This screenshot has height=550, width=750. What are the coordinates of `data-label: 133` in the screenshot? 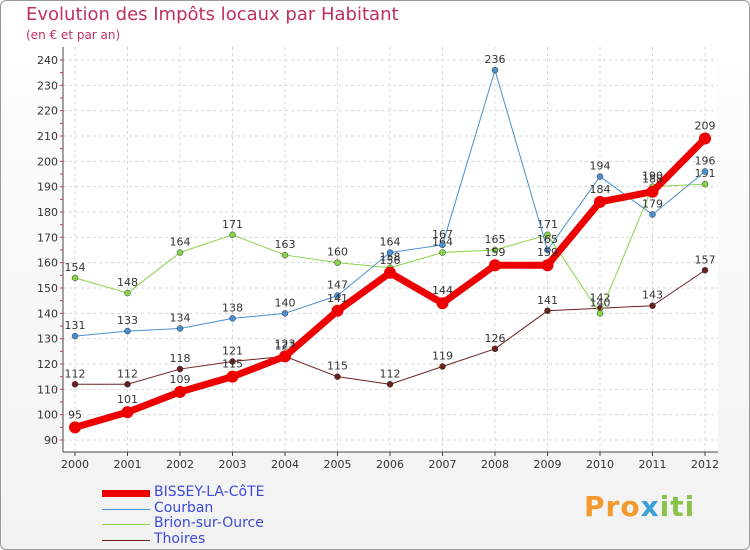 It's located at (127, 320).